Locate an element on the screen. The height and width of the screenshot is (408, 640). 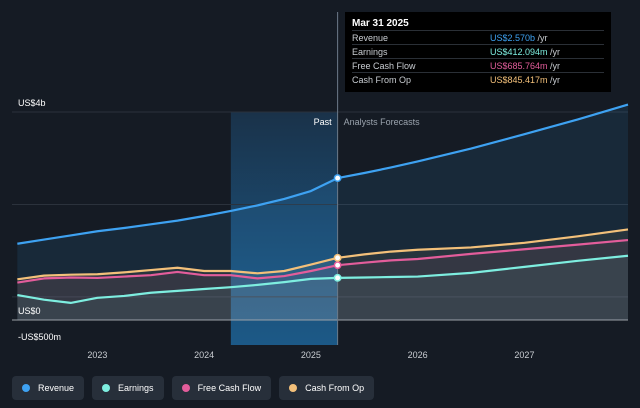
marker-earnings is located at coordinates (337, 277).